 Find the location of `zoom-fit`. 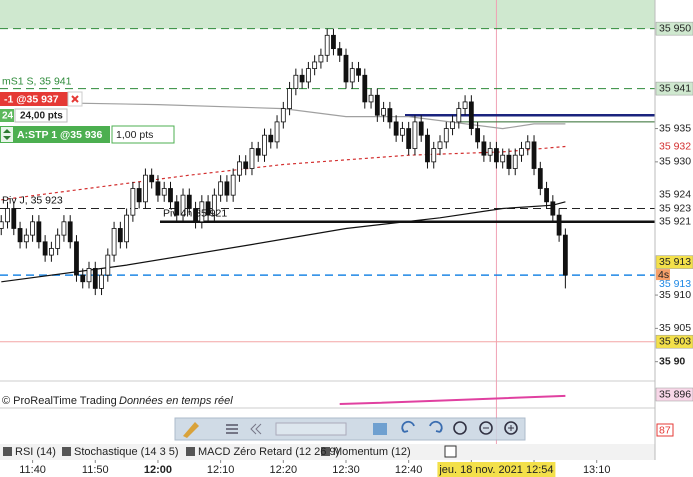

zoom-fit is located at coordinates (460, 428).